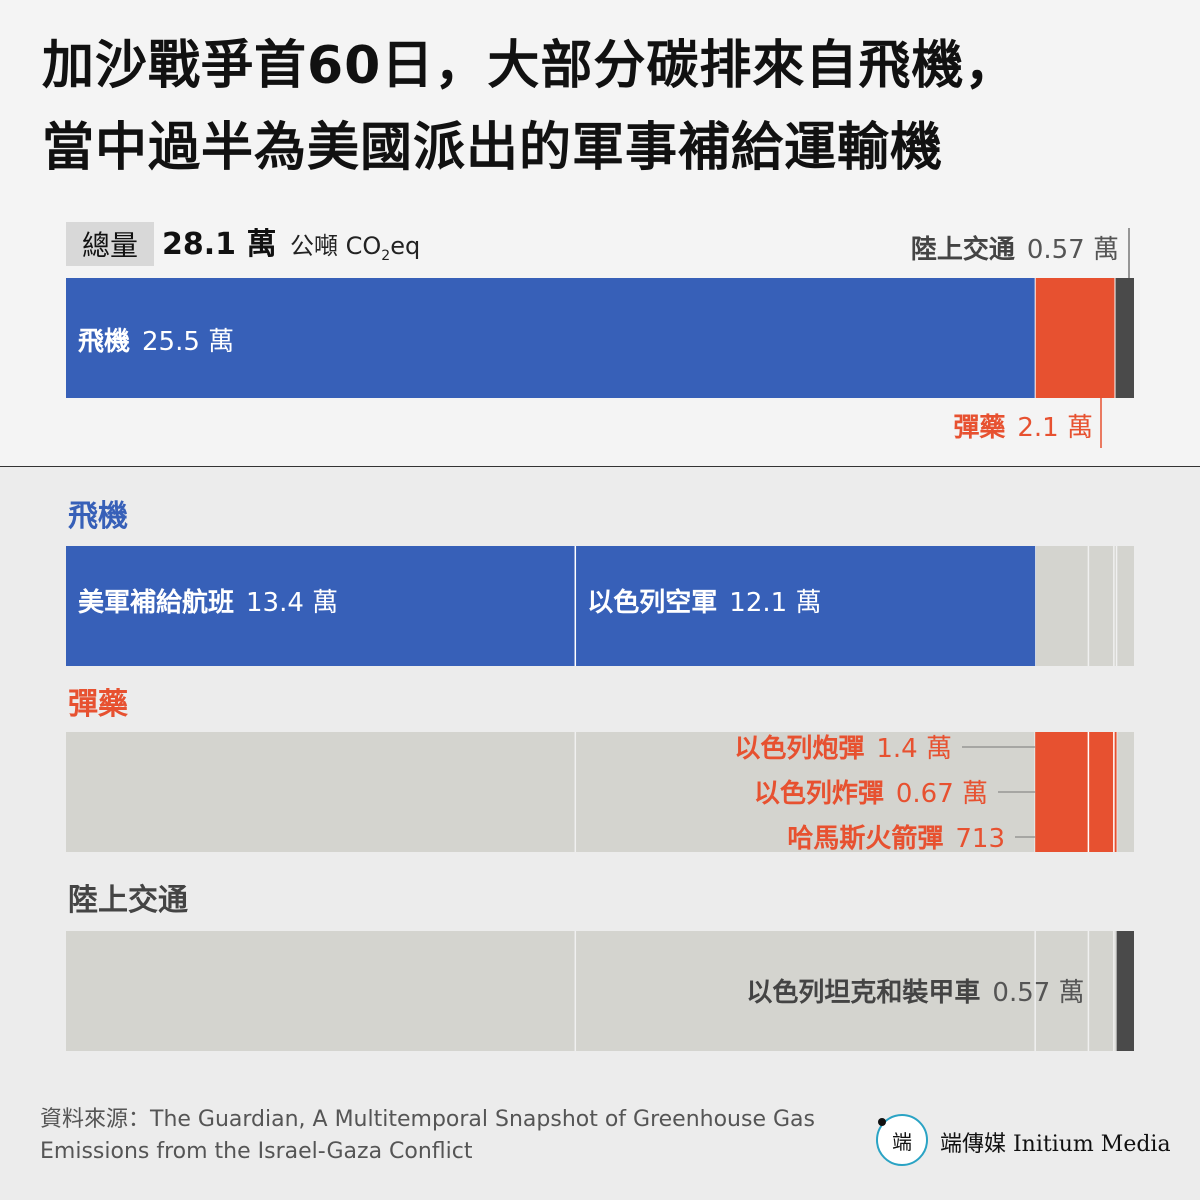  Describe the element at coordinates (292, 603) in the screenshot. I see `aircraft-item-0-value: 13.4 萬` at that location.